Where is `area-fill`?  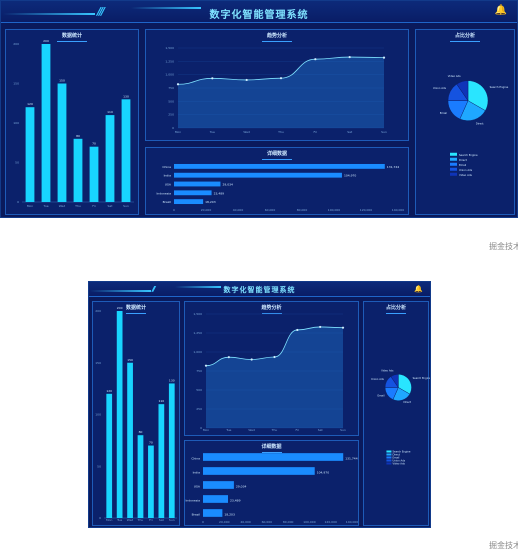 area-fill is located at coordinates (281, 92).